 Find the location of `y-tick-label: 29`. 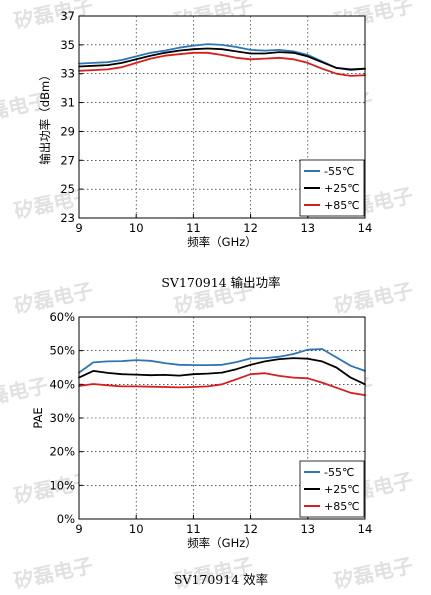

y-tick-label: 29 is located at coordinates (67, 131).